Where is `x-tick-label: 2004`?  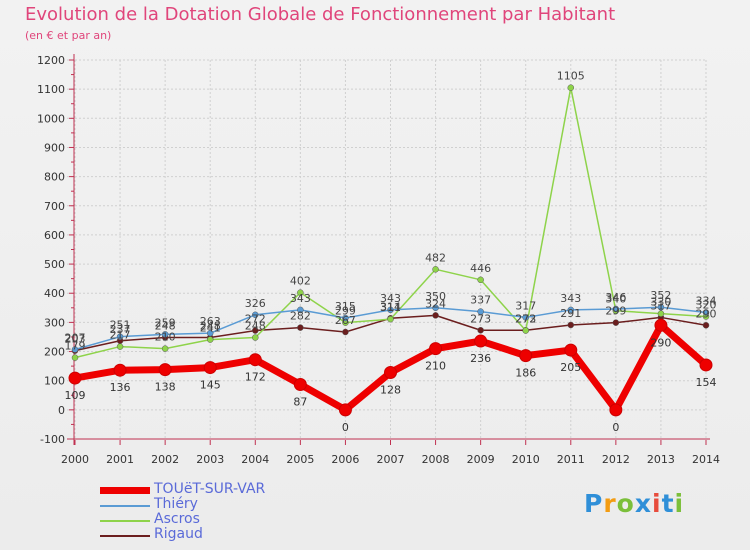
x-tick-label: 2004 is located at coordinates (255, 459).